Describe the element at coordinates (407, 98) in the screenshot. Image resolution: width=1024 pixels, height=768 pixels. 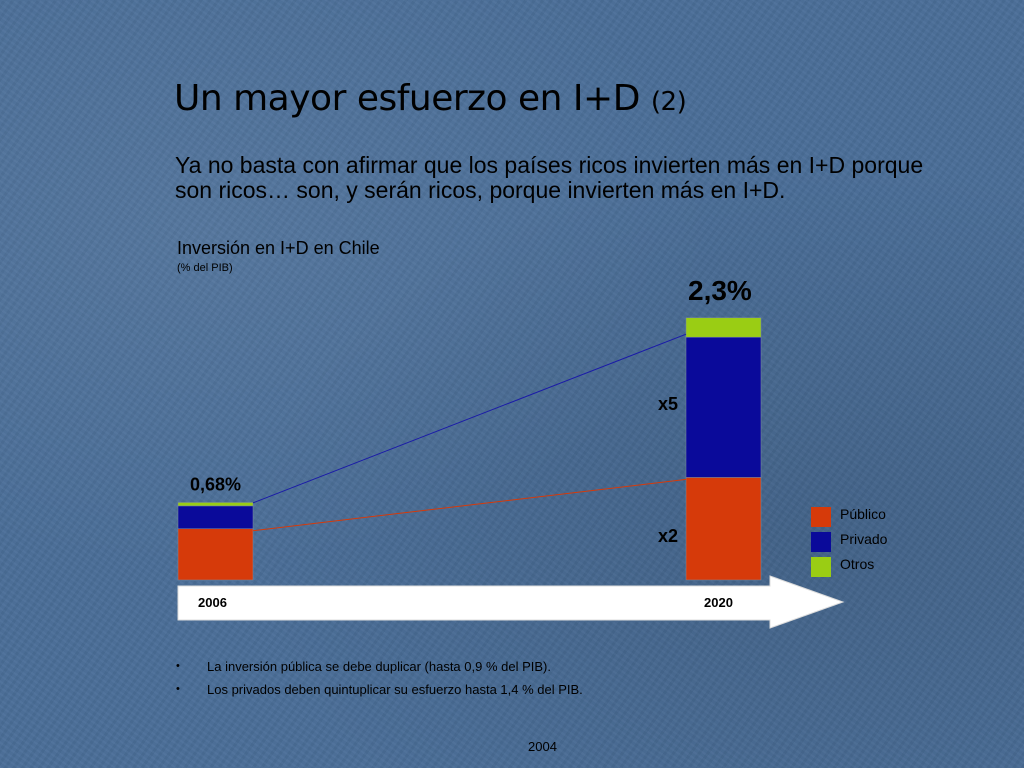
I see `slide-title-text: Un mayor esfuerzo en I+D` at that location.